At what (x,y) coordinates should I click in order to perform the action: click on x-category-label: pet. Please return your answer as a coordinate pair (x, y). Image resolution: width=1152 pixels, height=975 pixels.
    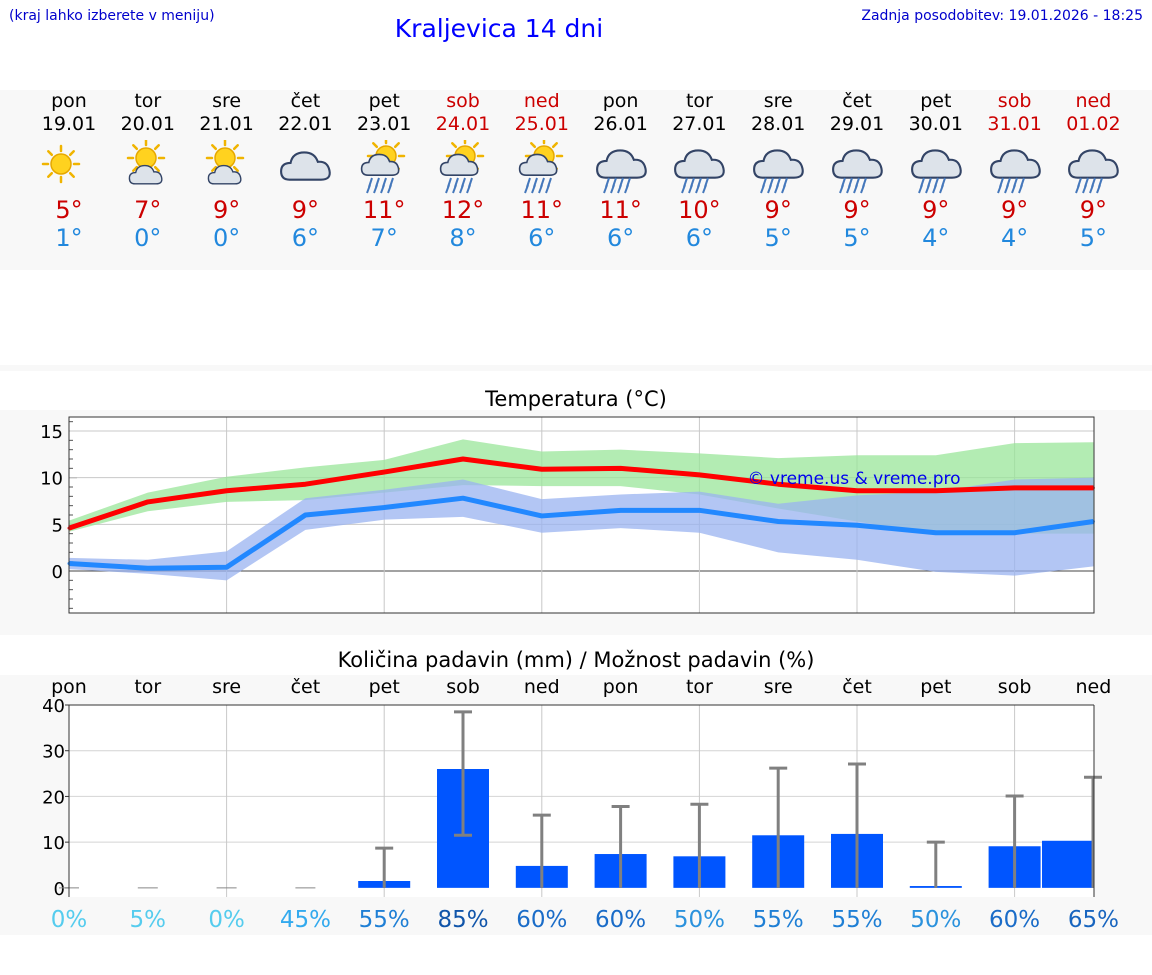
    Looking at the image, I should click on (384, 687).